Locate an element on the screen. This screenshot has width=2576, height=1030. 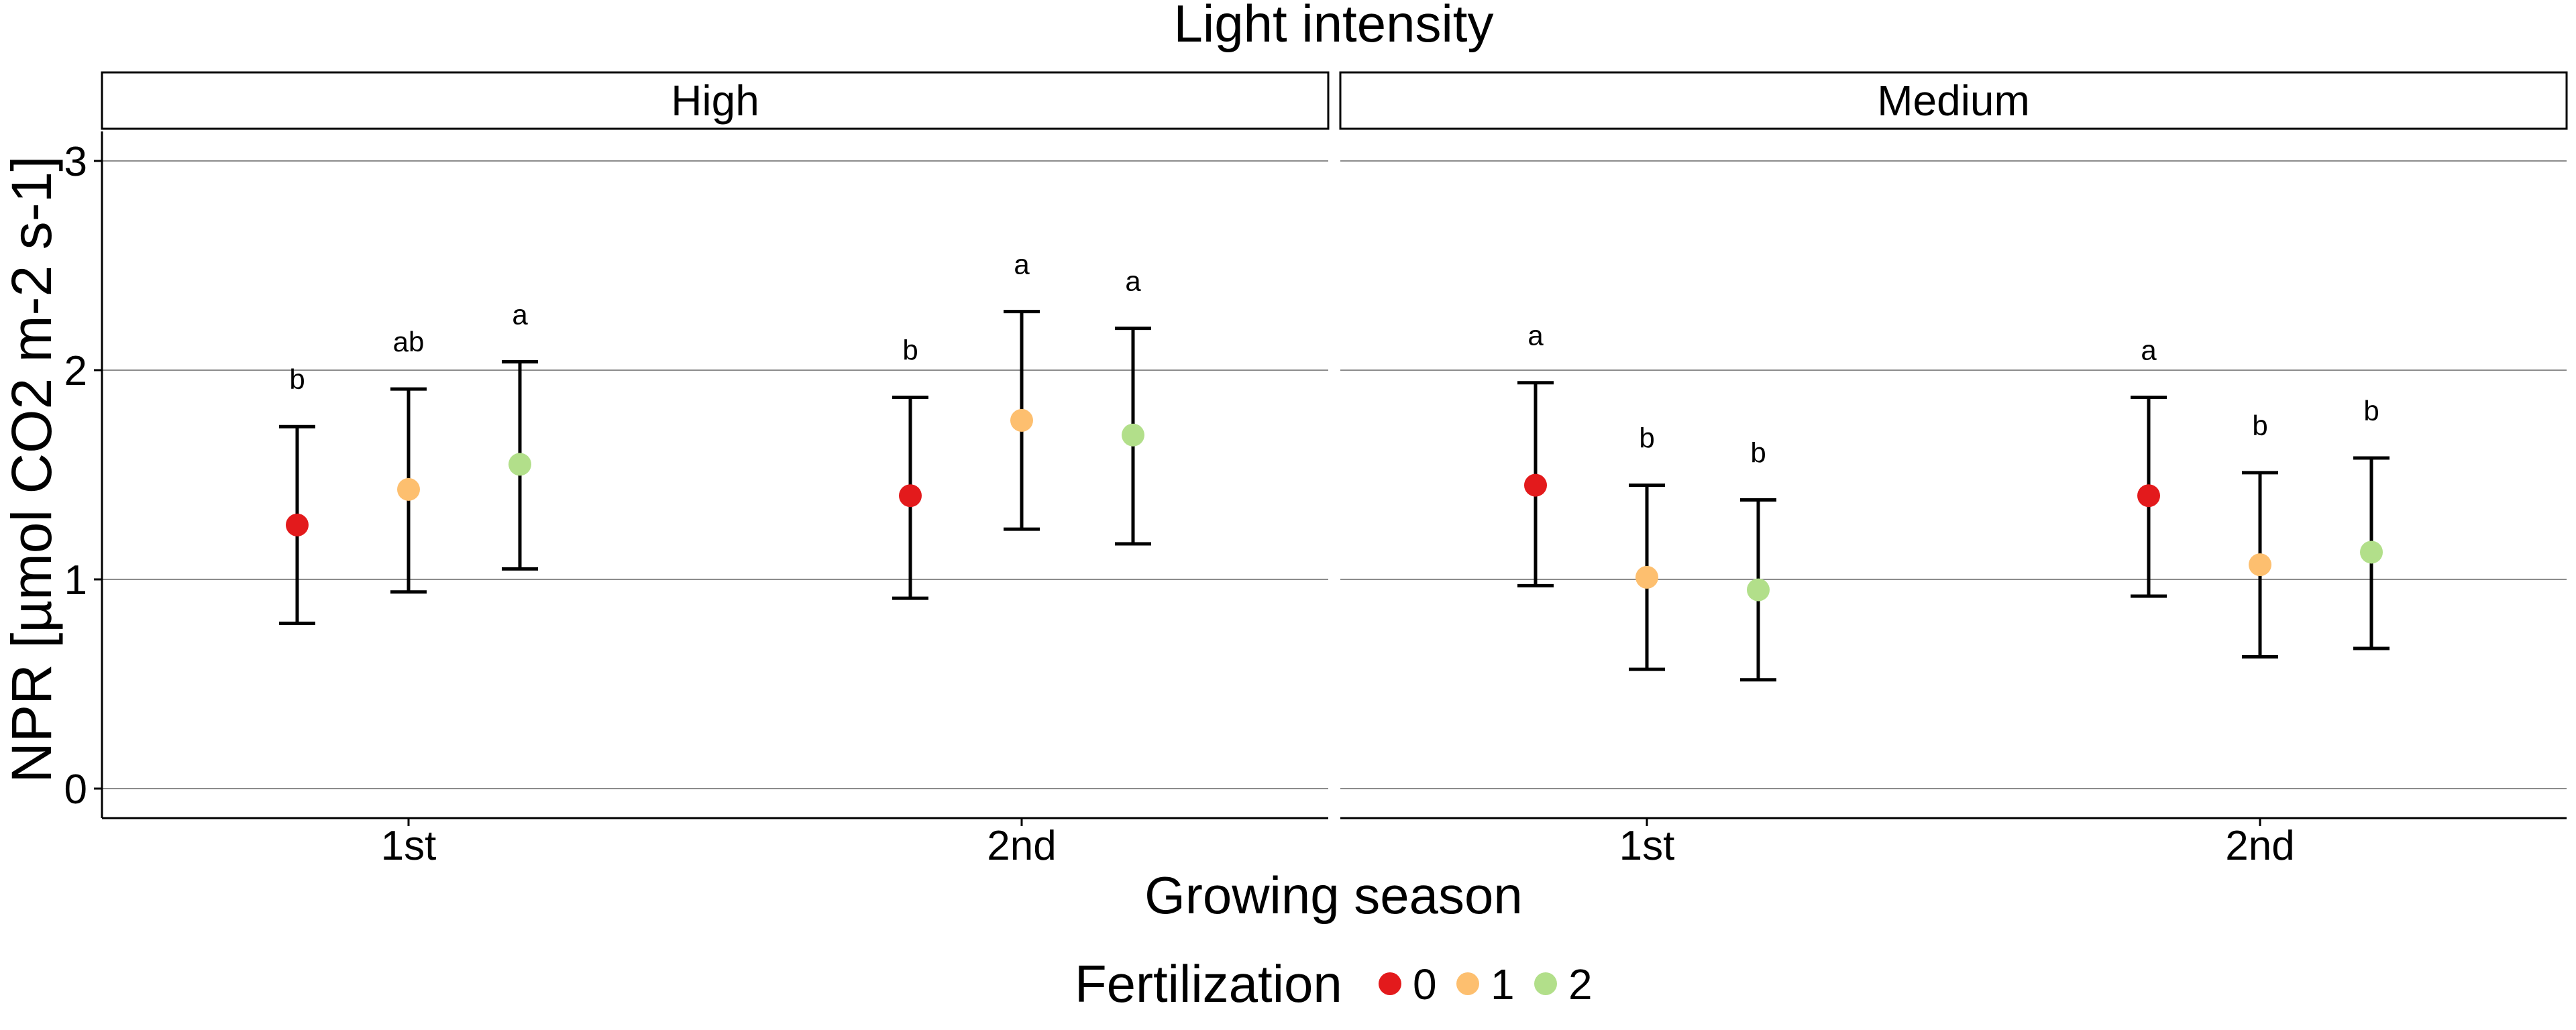
facet-strip-label: Medium is located at coordinates (1953, 100).